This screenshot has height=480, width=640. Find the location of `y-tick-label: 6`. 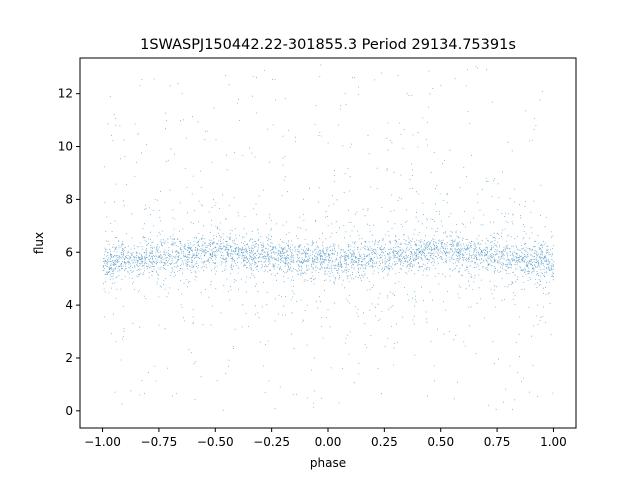

y-tick-label: 6 is located at coordinates (69, 252).